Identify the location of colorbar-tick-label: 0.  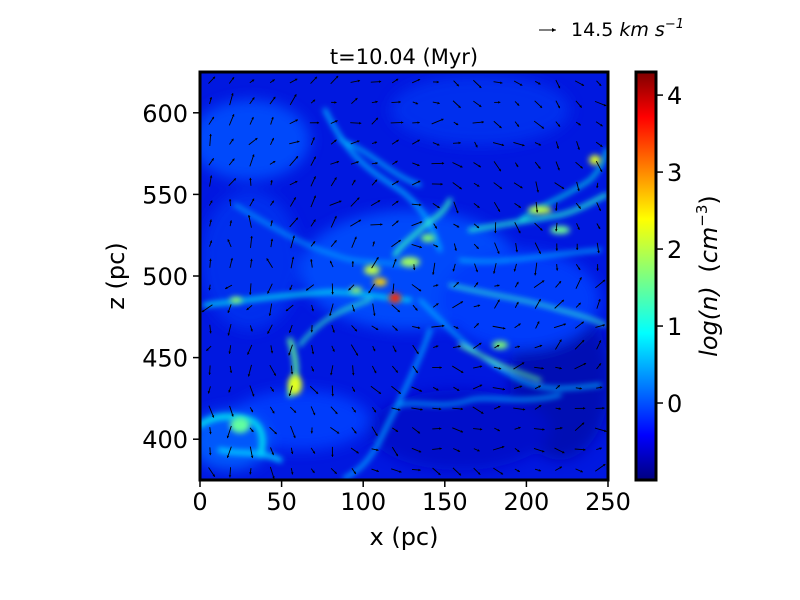
(674, 404).